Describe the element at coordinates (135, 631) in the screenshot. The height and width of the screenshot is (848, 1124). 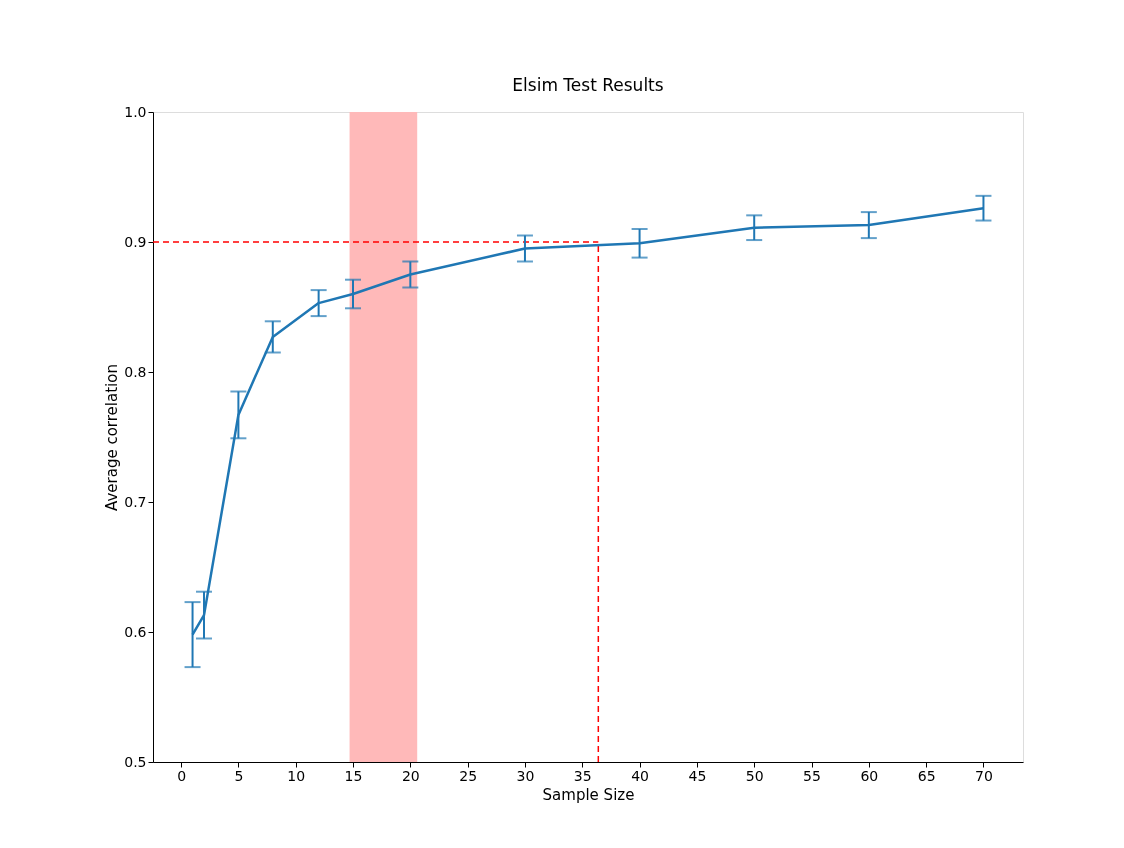
I see `y-tick-label: 0.6` at that location.